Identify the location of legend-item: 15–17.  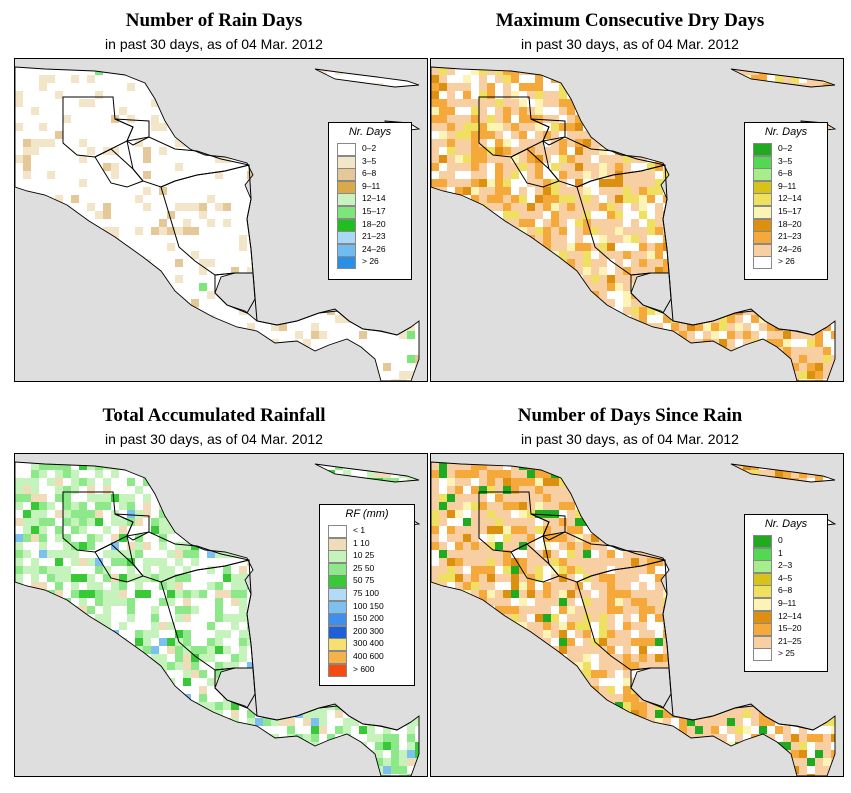
(788, 212).